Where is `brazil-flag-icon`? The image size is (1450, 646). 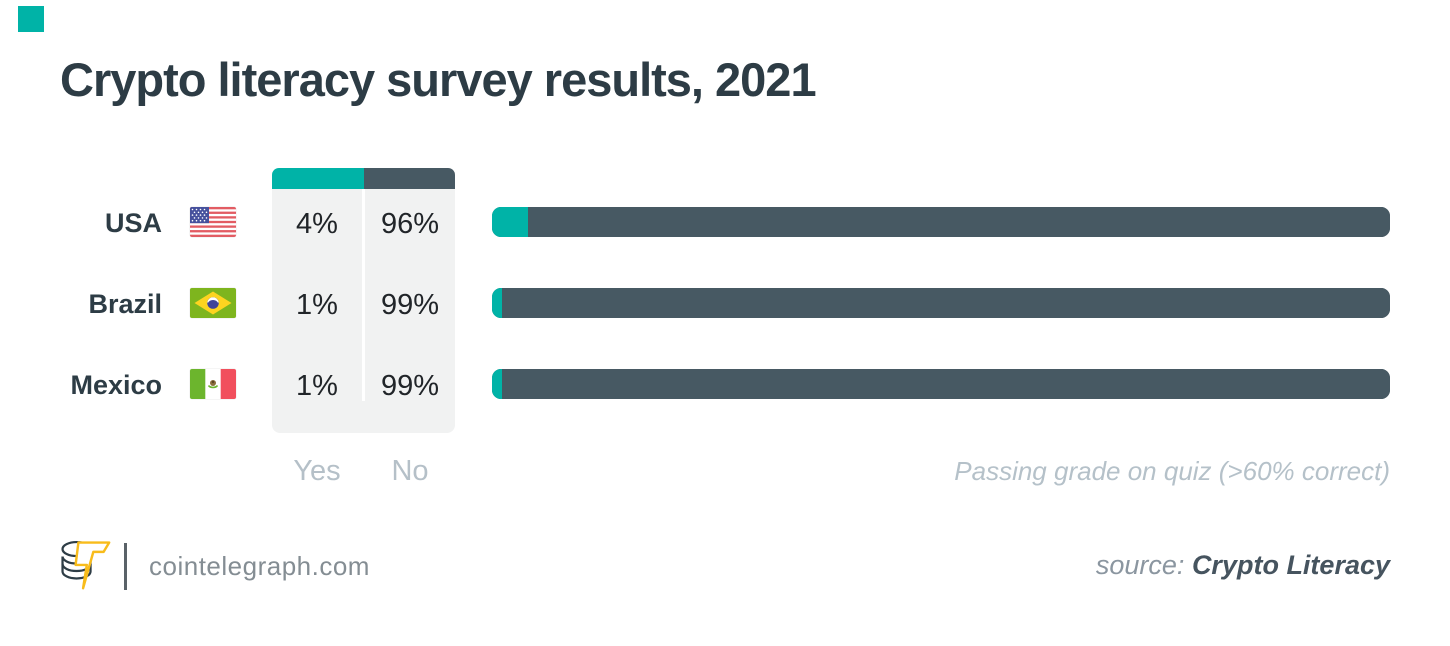
brazil-flag-icon is located at coordinates (213, 303).